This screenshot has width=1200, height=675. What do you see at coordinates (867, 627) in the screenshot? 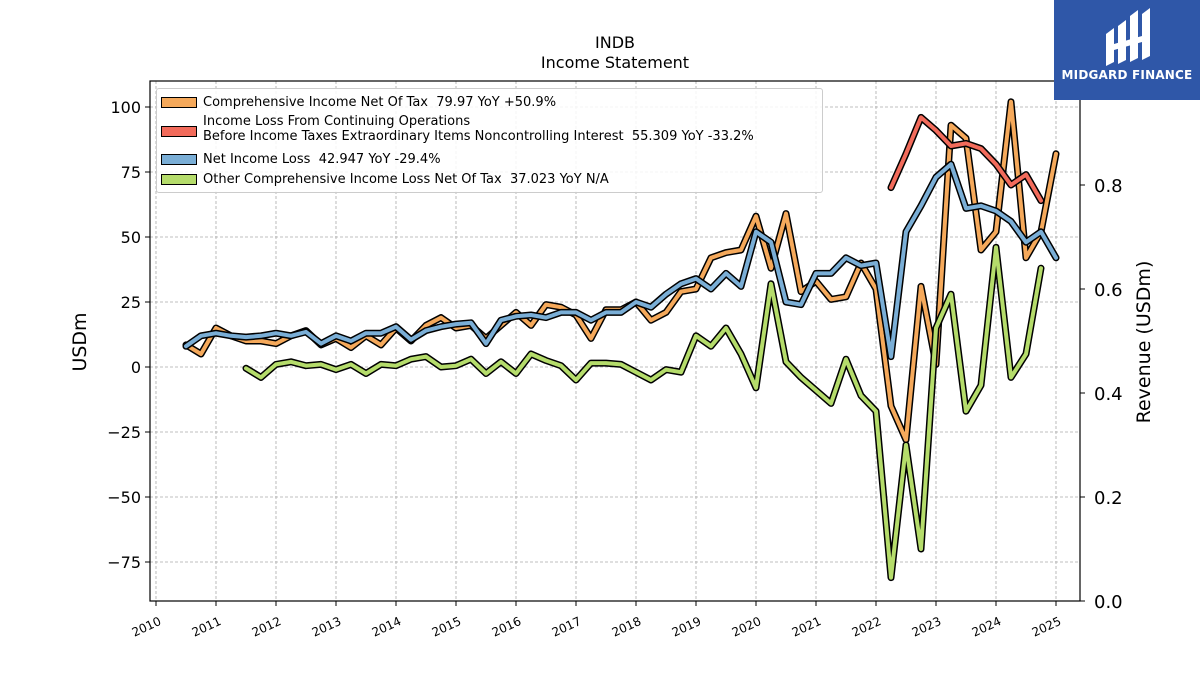
I see `x-tick-label: 2022` at bounding box center [867, 627].